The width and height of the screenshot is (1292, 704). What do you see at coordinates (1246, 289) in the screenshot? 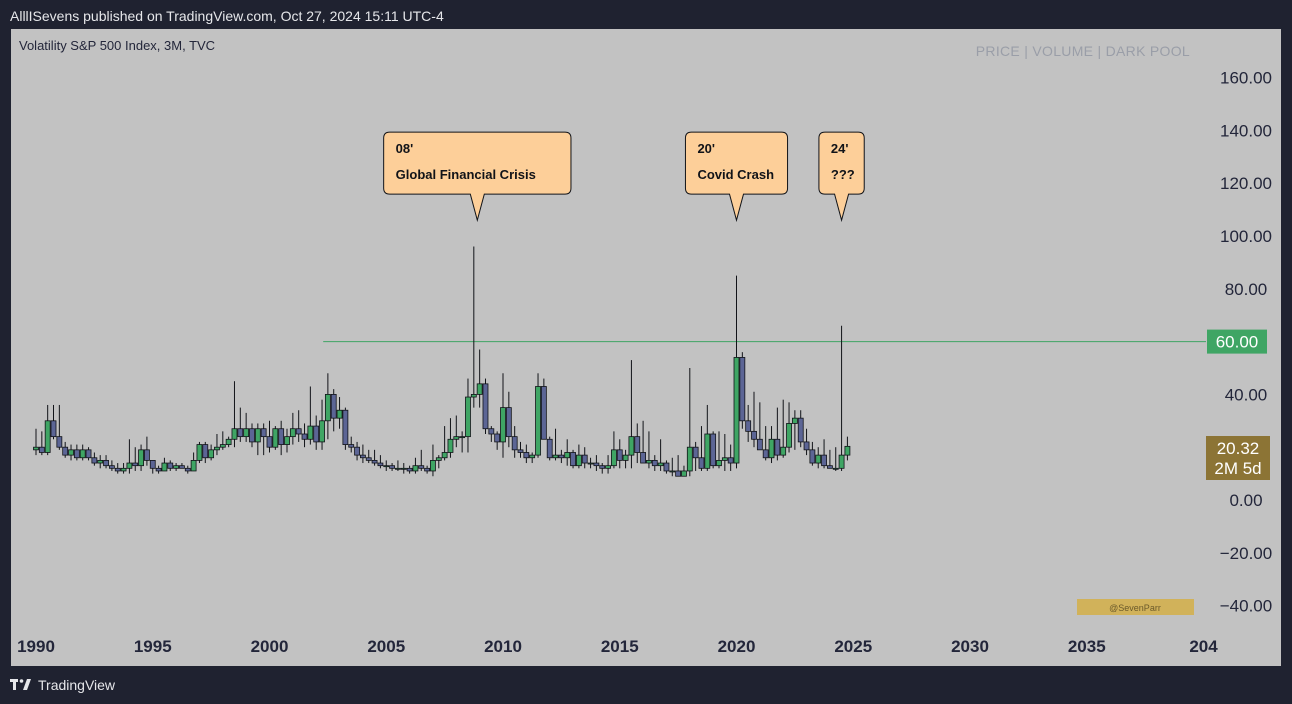
I see `y-tick-label: 80.00` at bounding box center [1246, 289].